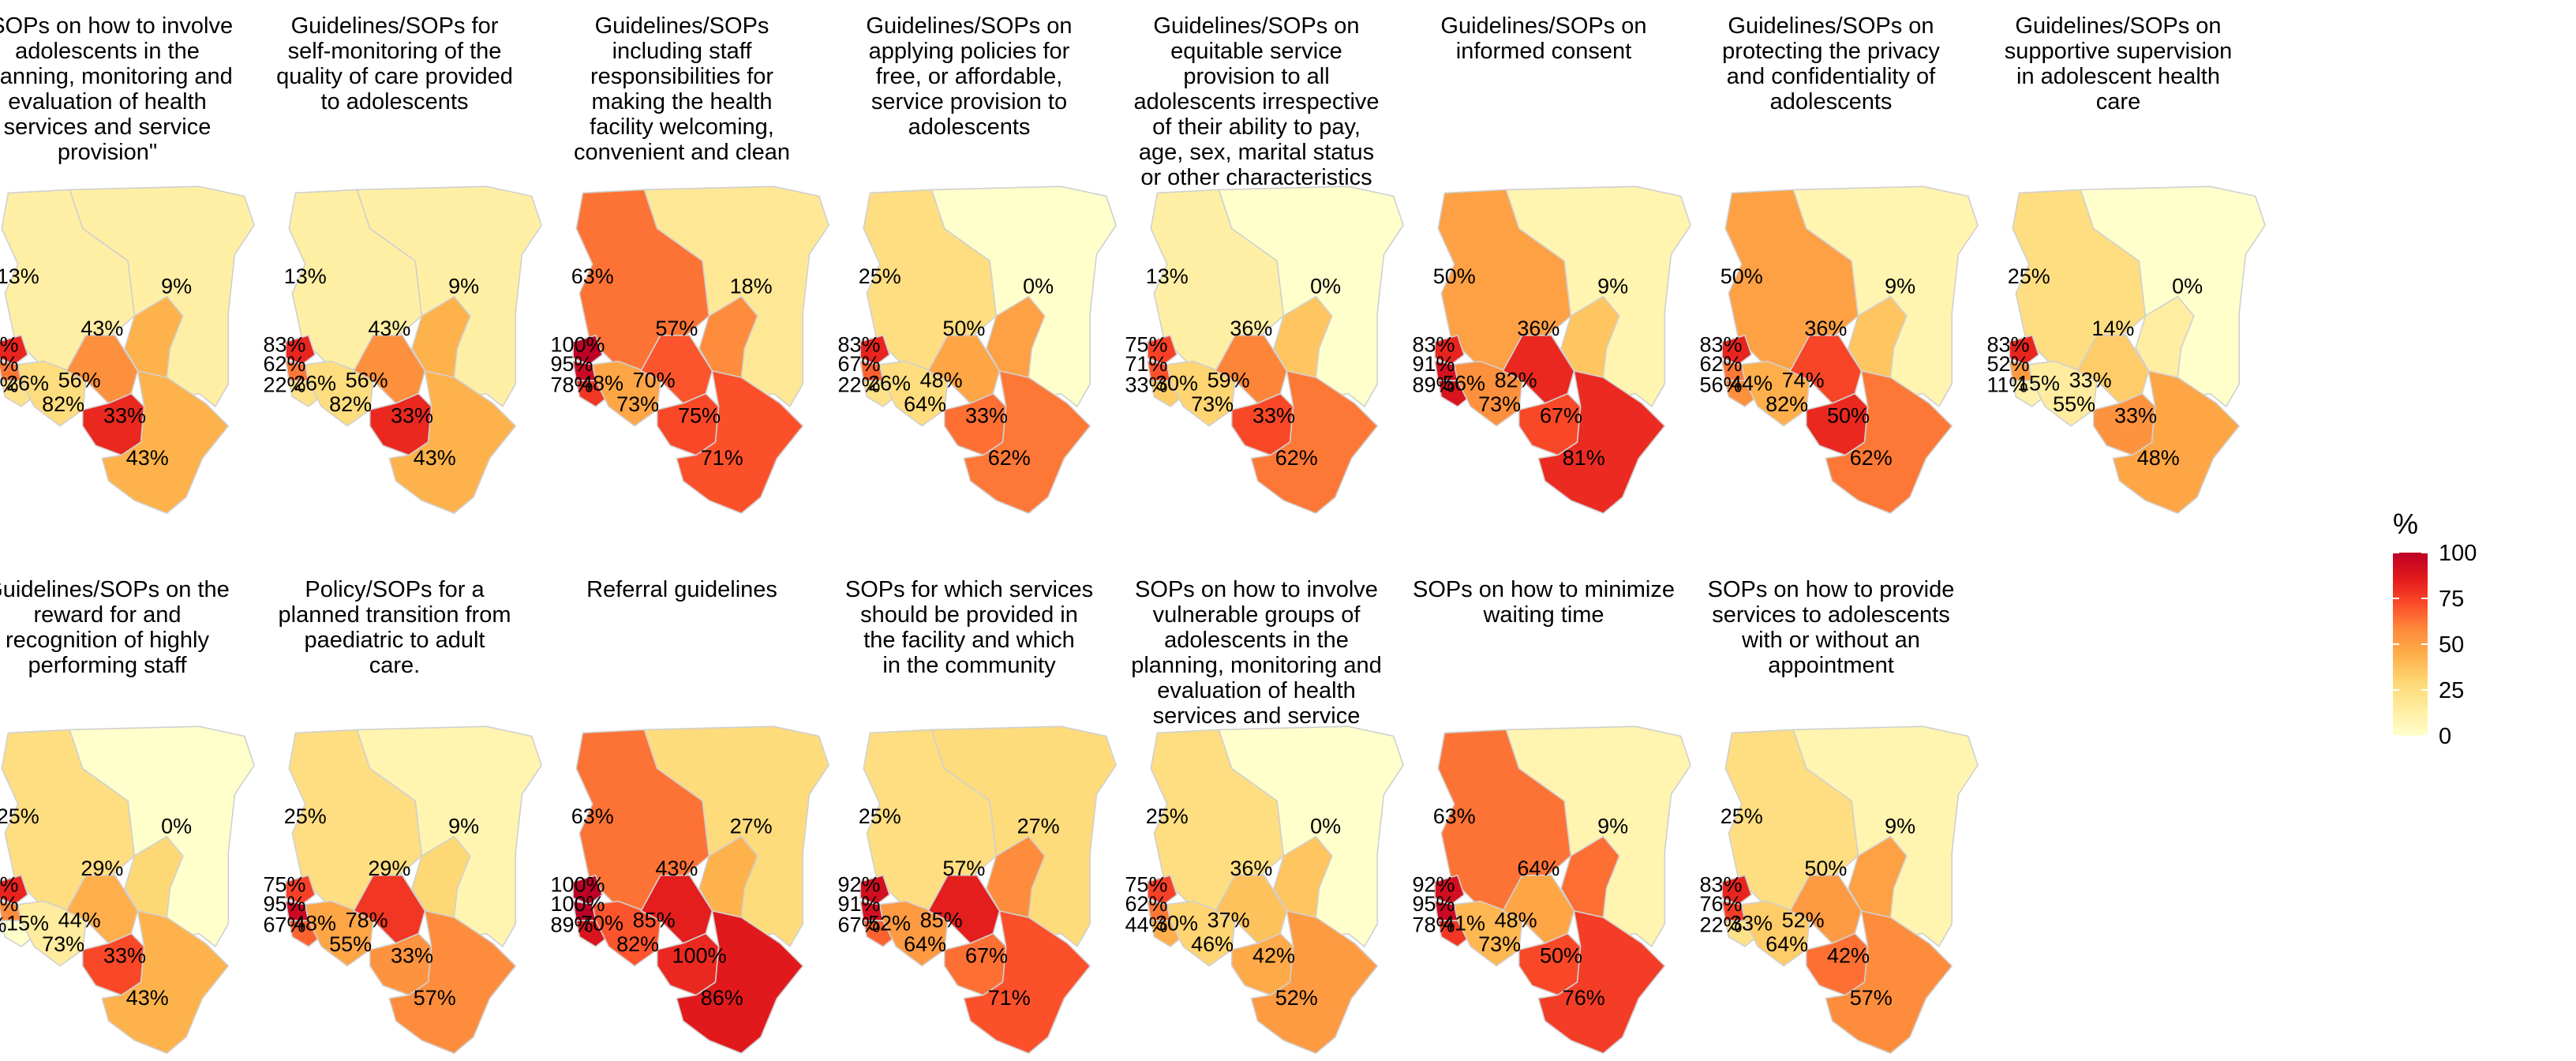 Image resolution: width=2576 pixels, height=1061 pixels. I want to click on region-value-label: 71%, so click(1146, 364).